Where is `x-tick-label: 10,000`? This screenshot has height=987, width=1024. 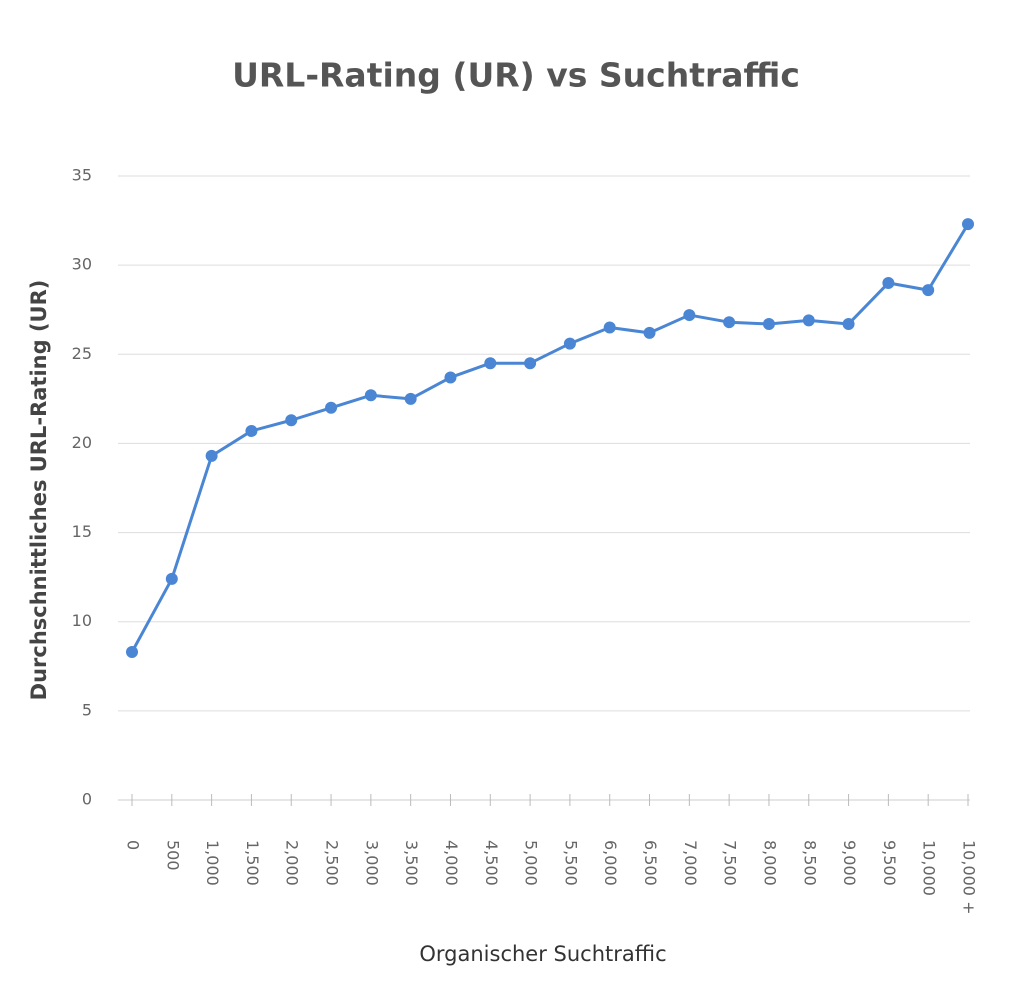
x-tick-label: 10,000 is located at coordinates (929, 868).